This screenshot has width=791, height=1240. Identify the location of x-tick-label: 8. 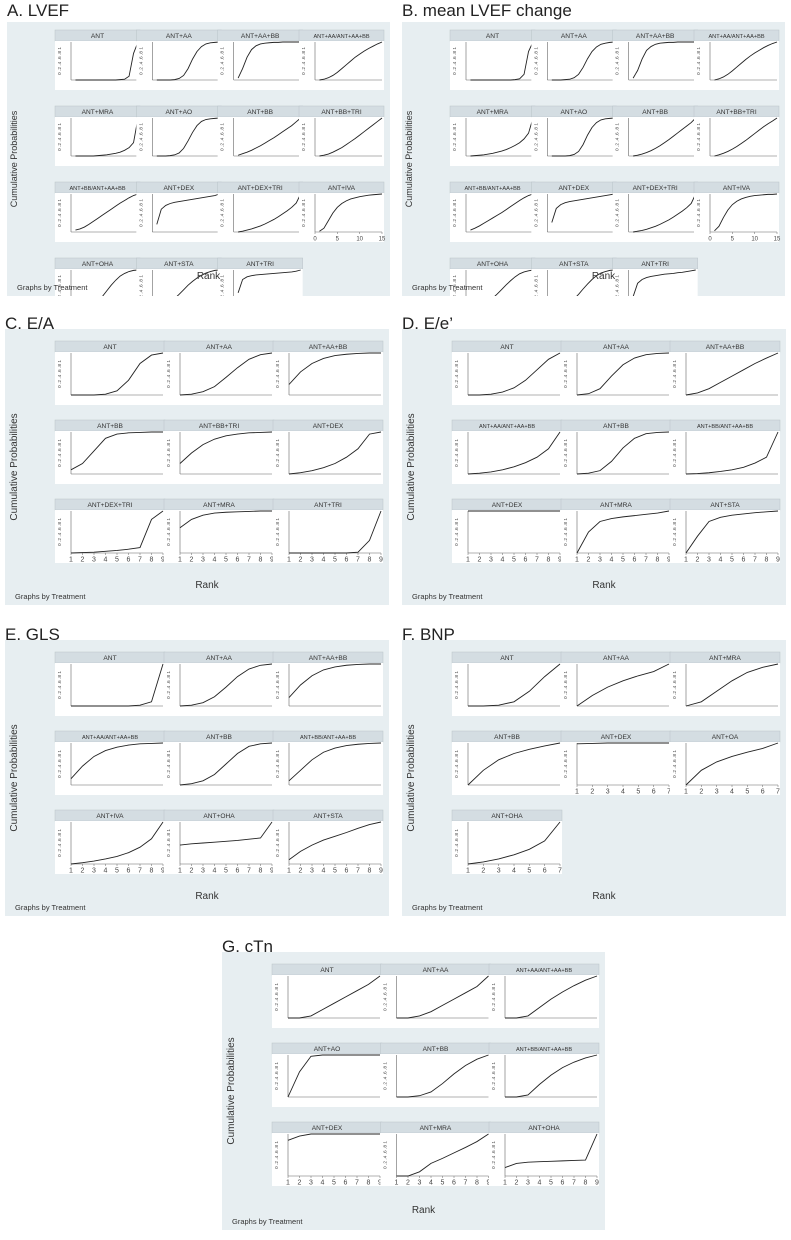
(549, 560).